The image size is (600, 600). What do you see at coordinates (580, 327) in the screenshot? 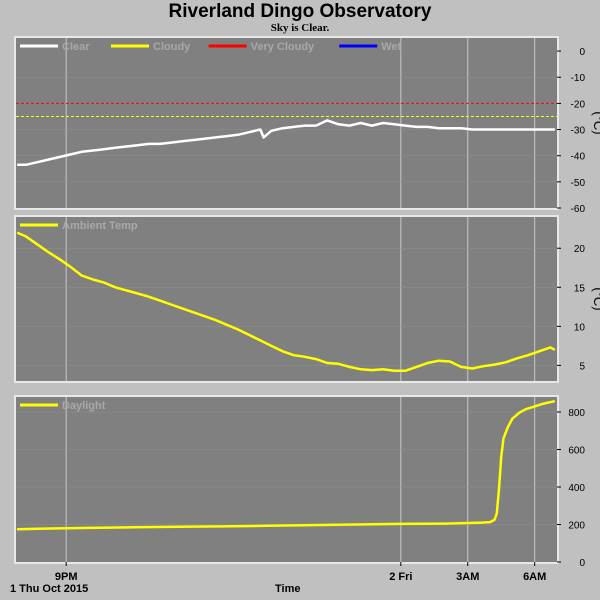
I see `y-tick-label: 10` at bounding box center [580, 327].